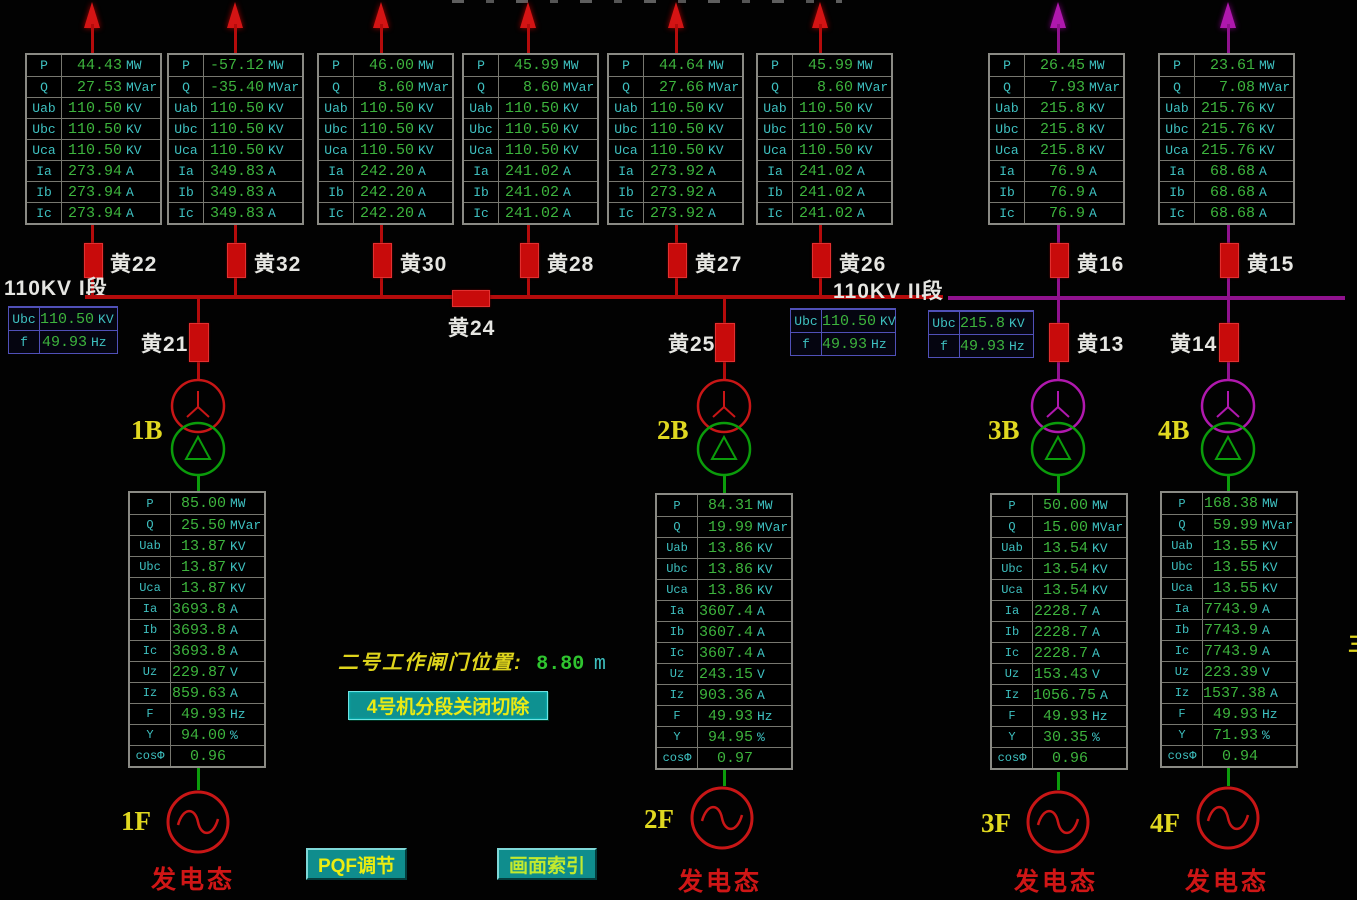  What do you see at coordinates (1059, 505) in the screenshot?
I see `measure-row: P 50.00 MW` at bounding box center [1059, 505].